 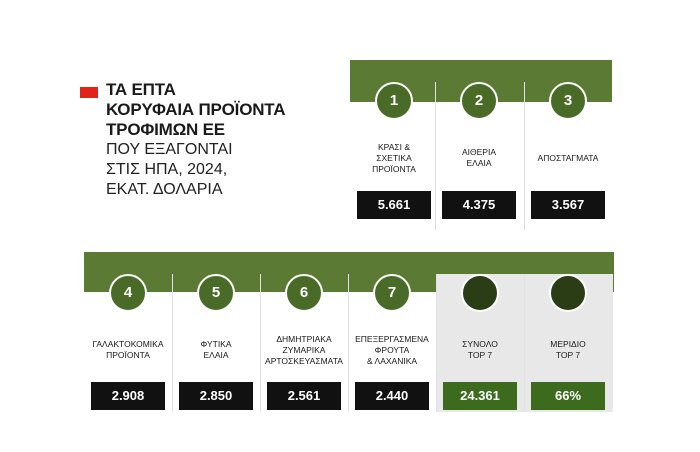 I want to click on product-label: ΓΑΛΑΚΤΟΚΟΜΙΚΑ ΠΡΟΪΟΝΤΑ, so click(x=128, y=350).